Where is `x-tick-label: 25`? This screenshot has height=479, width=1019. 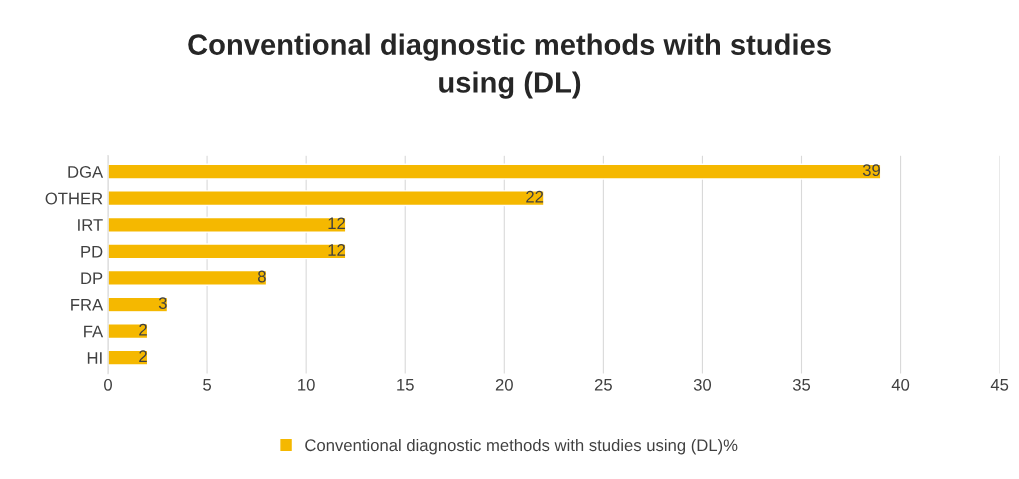 x-tick-label: 25 is located at coordinates (603, 384).